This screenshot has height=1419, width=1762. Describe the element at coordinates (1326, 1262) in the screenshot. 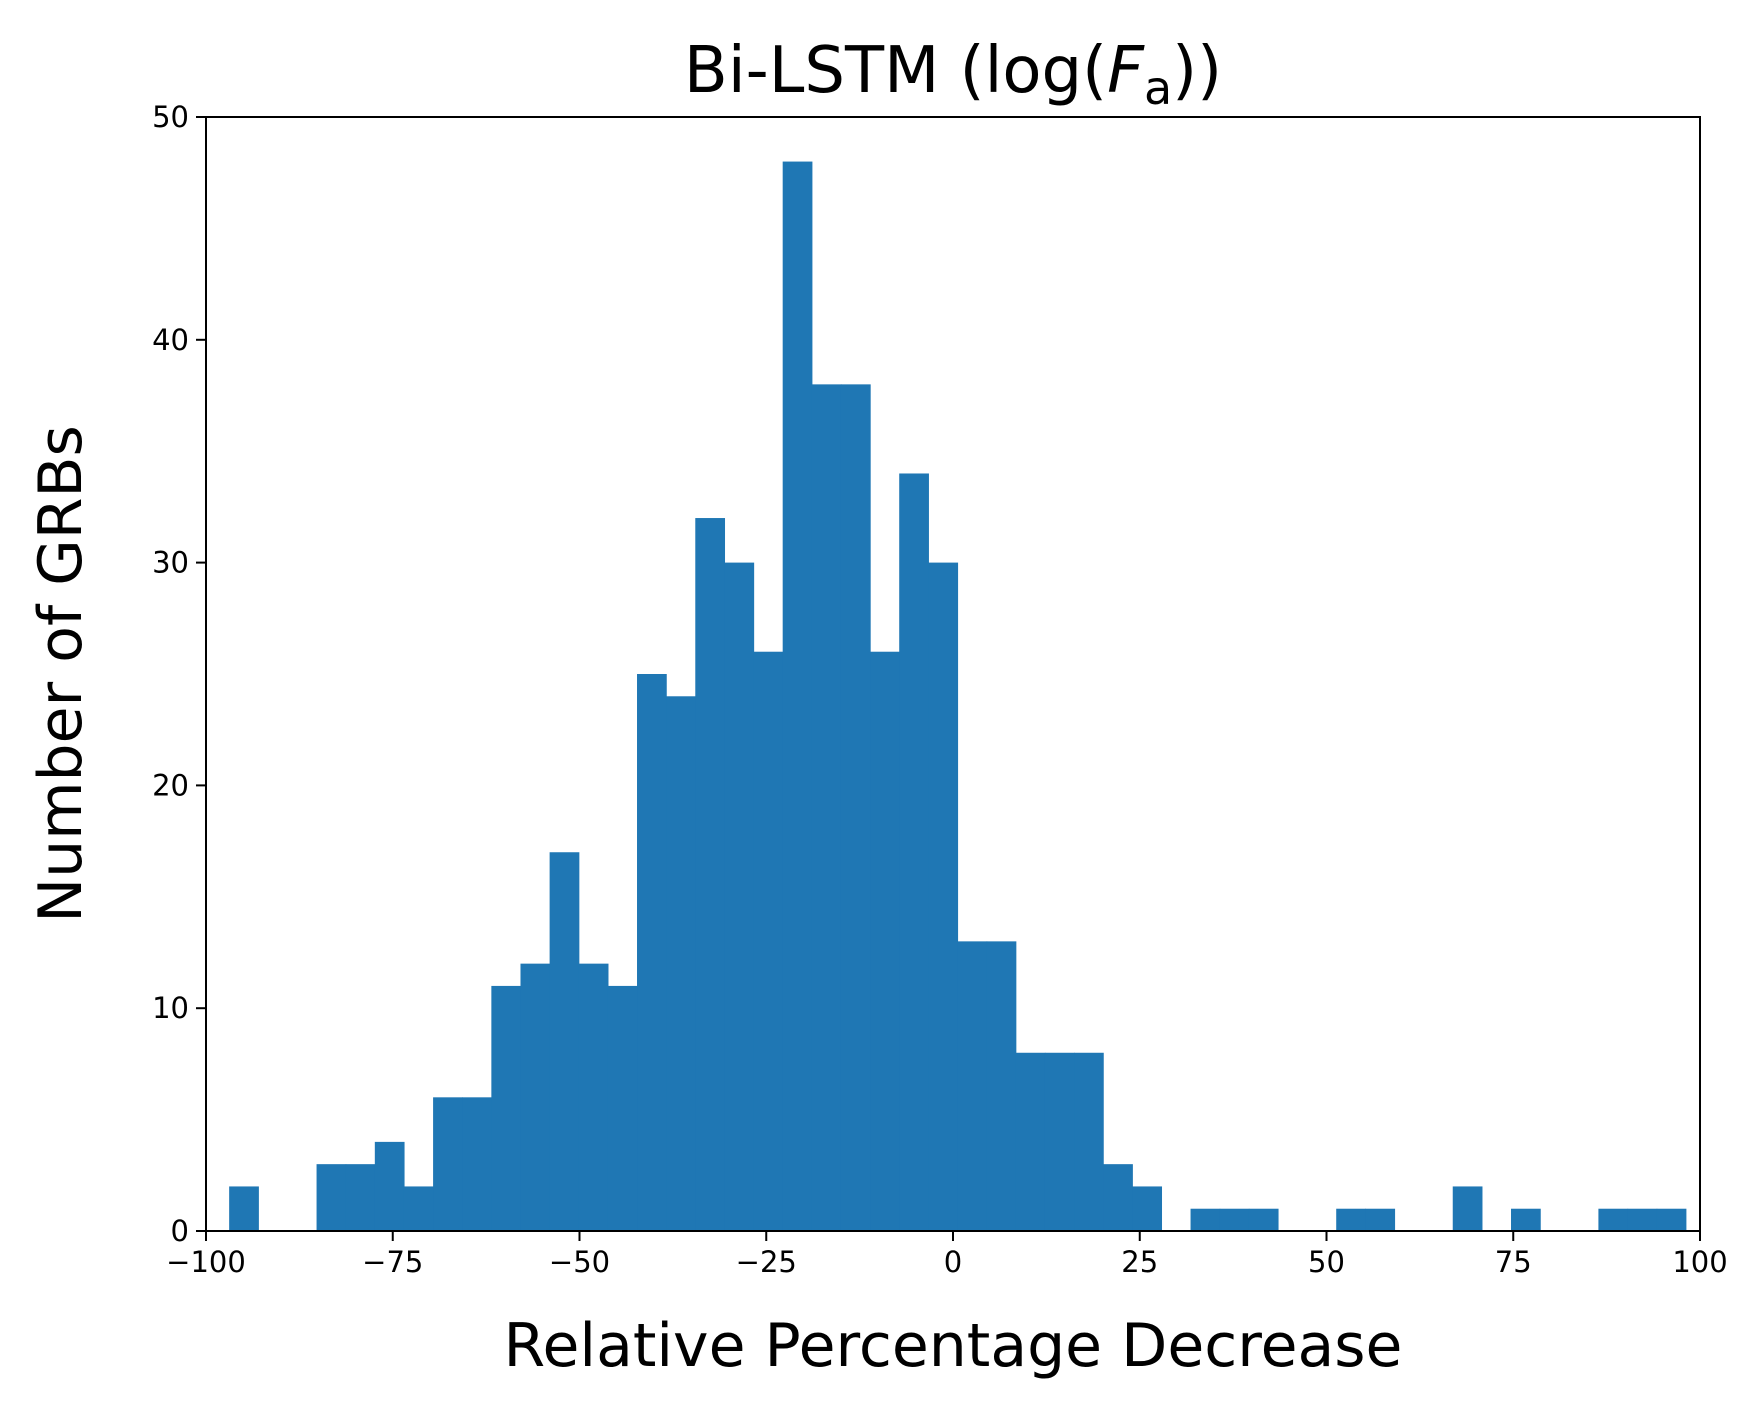

I see `x-tick-label: 50` at that location.